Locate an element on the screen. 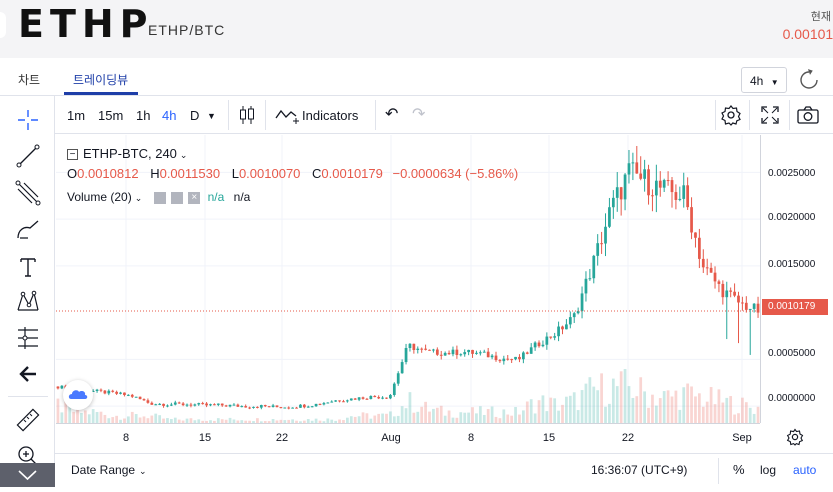 The height and width of the screenshot is (492, 833). percent-scale-toggle: % is located at coordinates (739, 469).